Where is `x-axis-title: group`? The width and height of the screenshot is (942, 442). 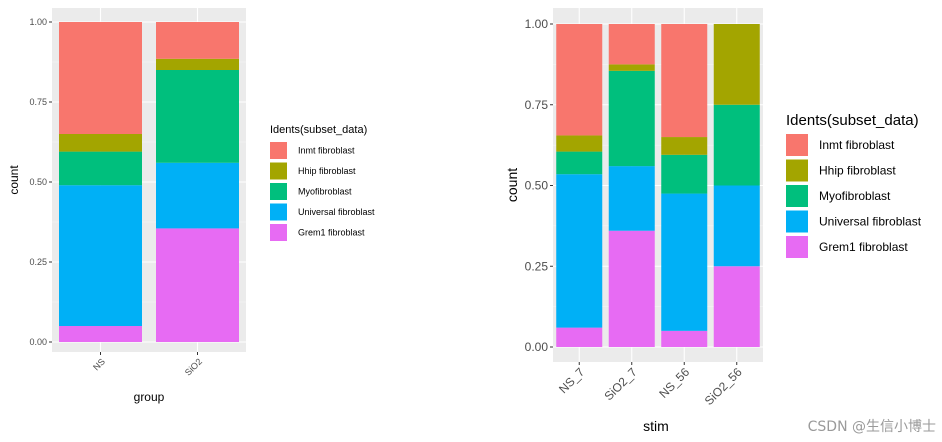
x-axis-title: group is located at coordinates (149, 397).